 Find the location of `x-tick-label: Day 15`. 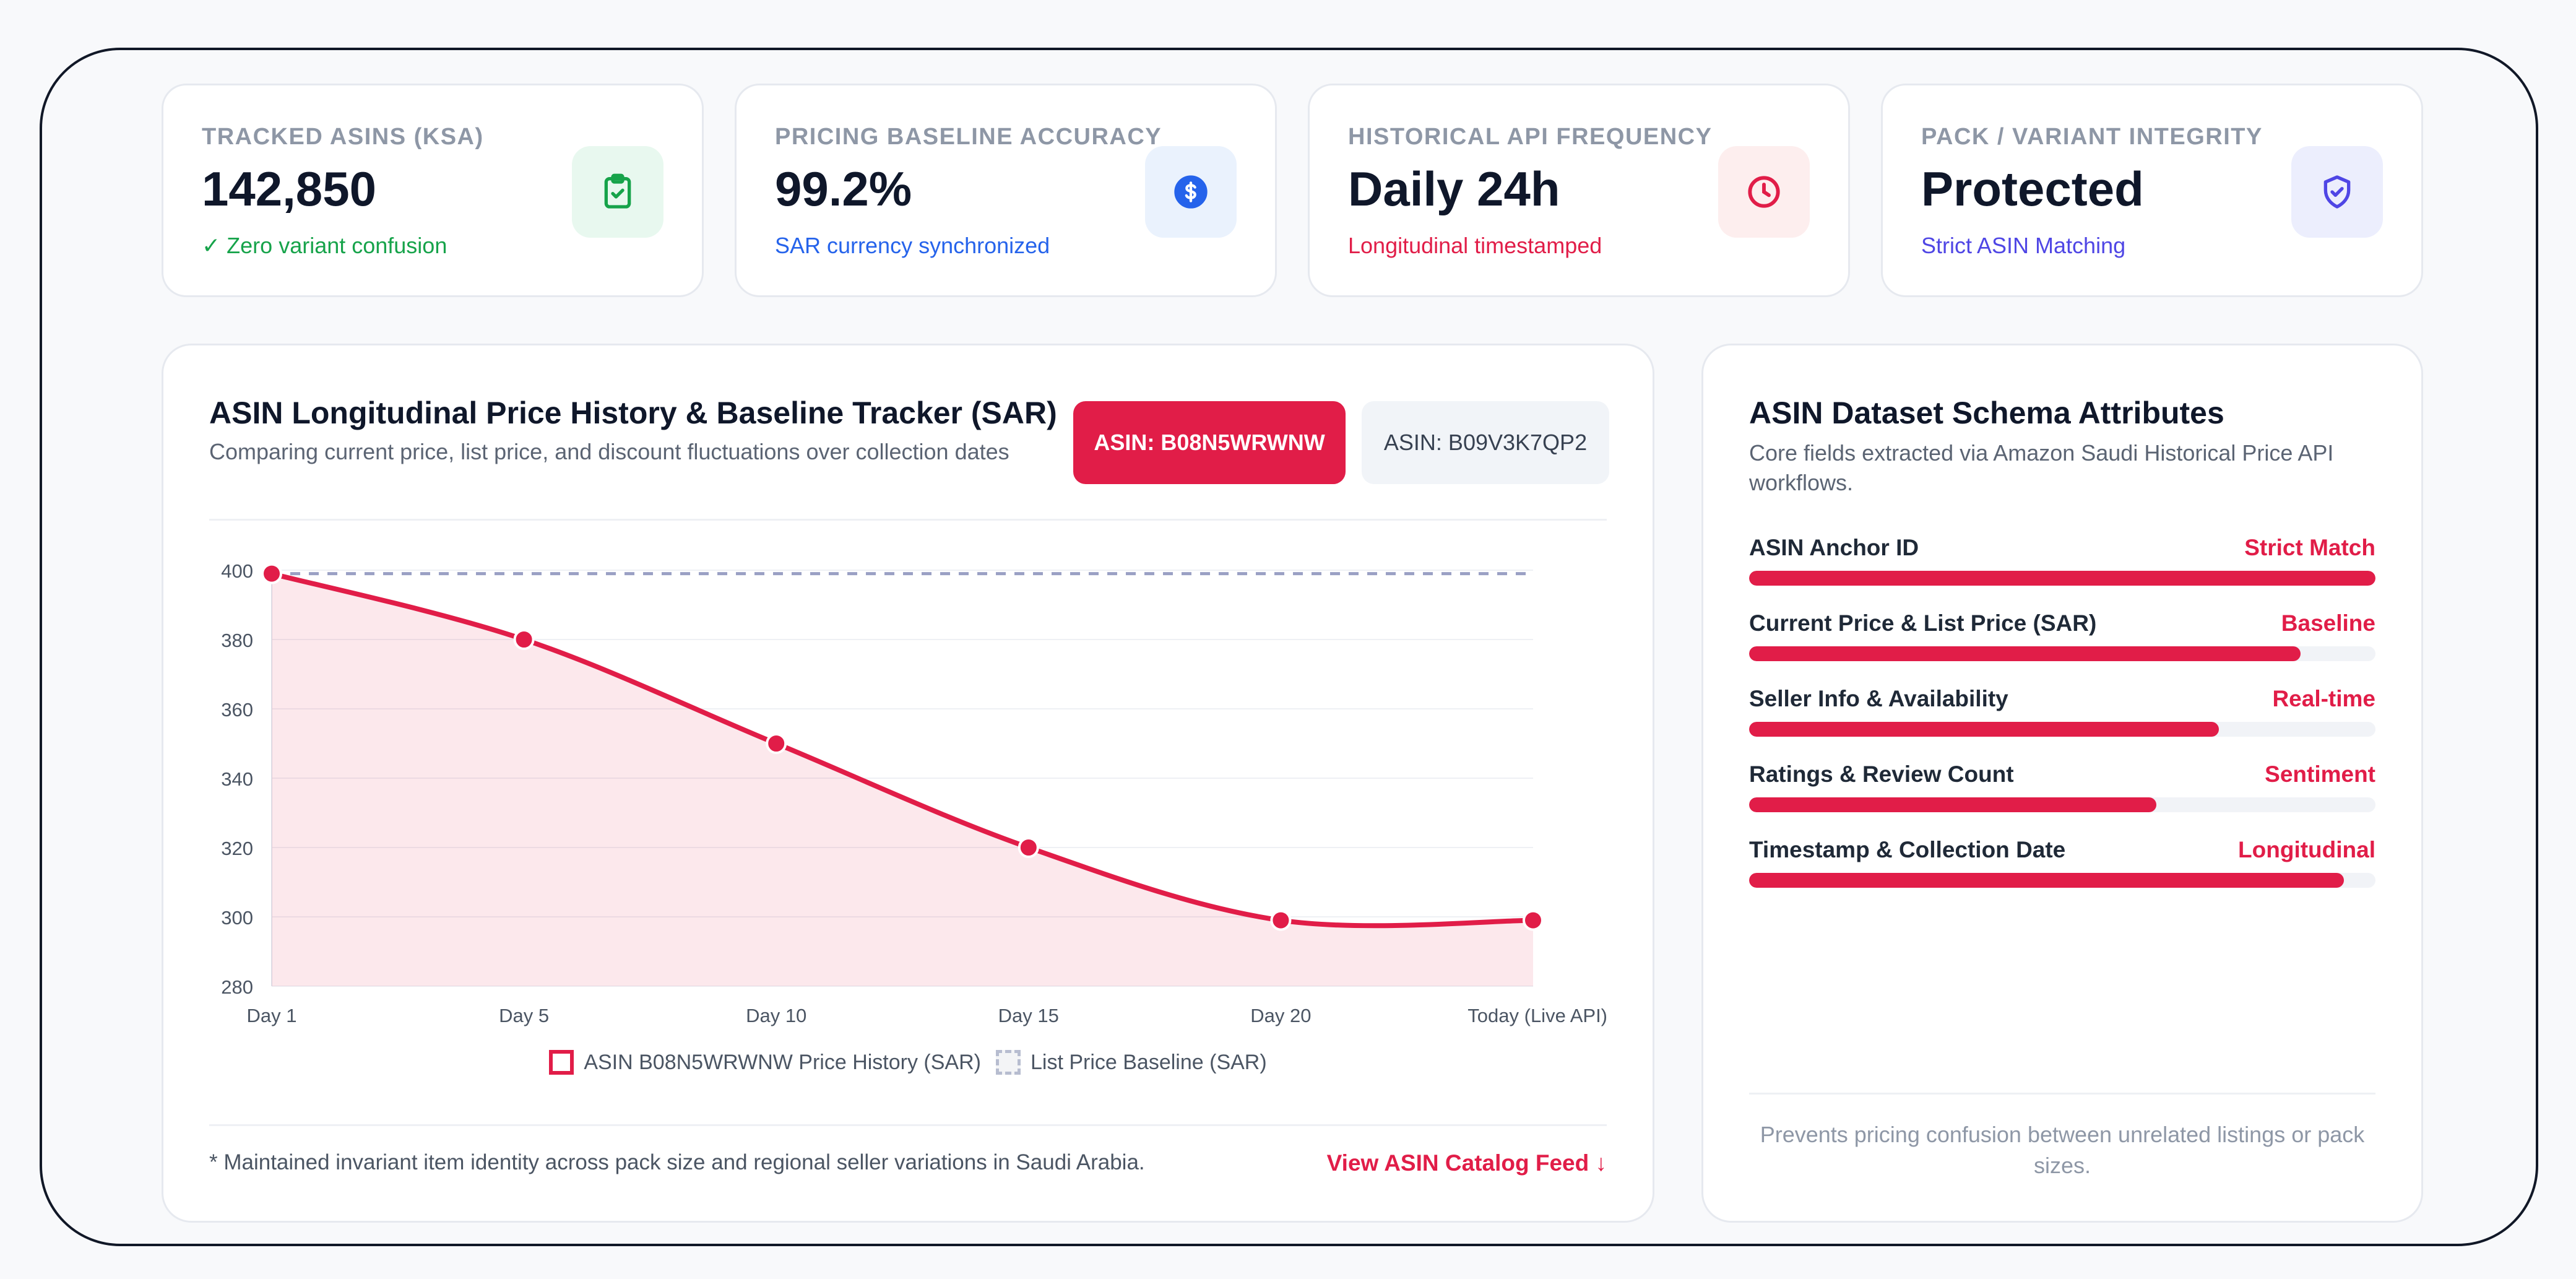

x-tick-label: Day 15 is located at coordinates (1028, 1015).